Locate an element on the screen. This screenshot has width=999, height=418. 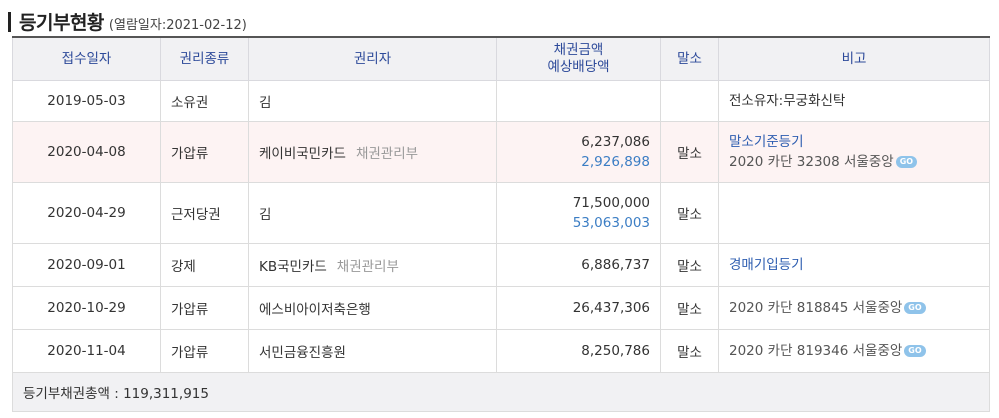
cell-amount: 26,437,306 is located at coordinates (578, 308).